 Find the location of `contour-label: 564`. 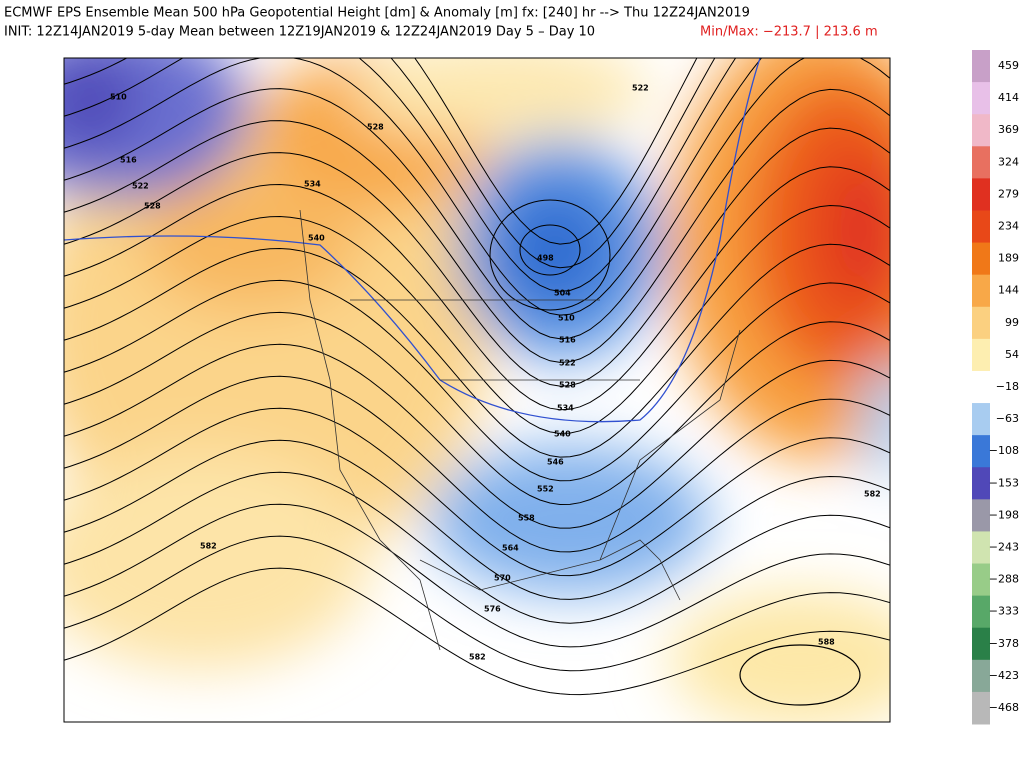

contour-label: 564 is located at coordinates (510, 548).